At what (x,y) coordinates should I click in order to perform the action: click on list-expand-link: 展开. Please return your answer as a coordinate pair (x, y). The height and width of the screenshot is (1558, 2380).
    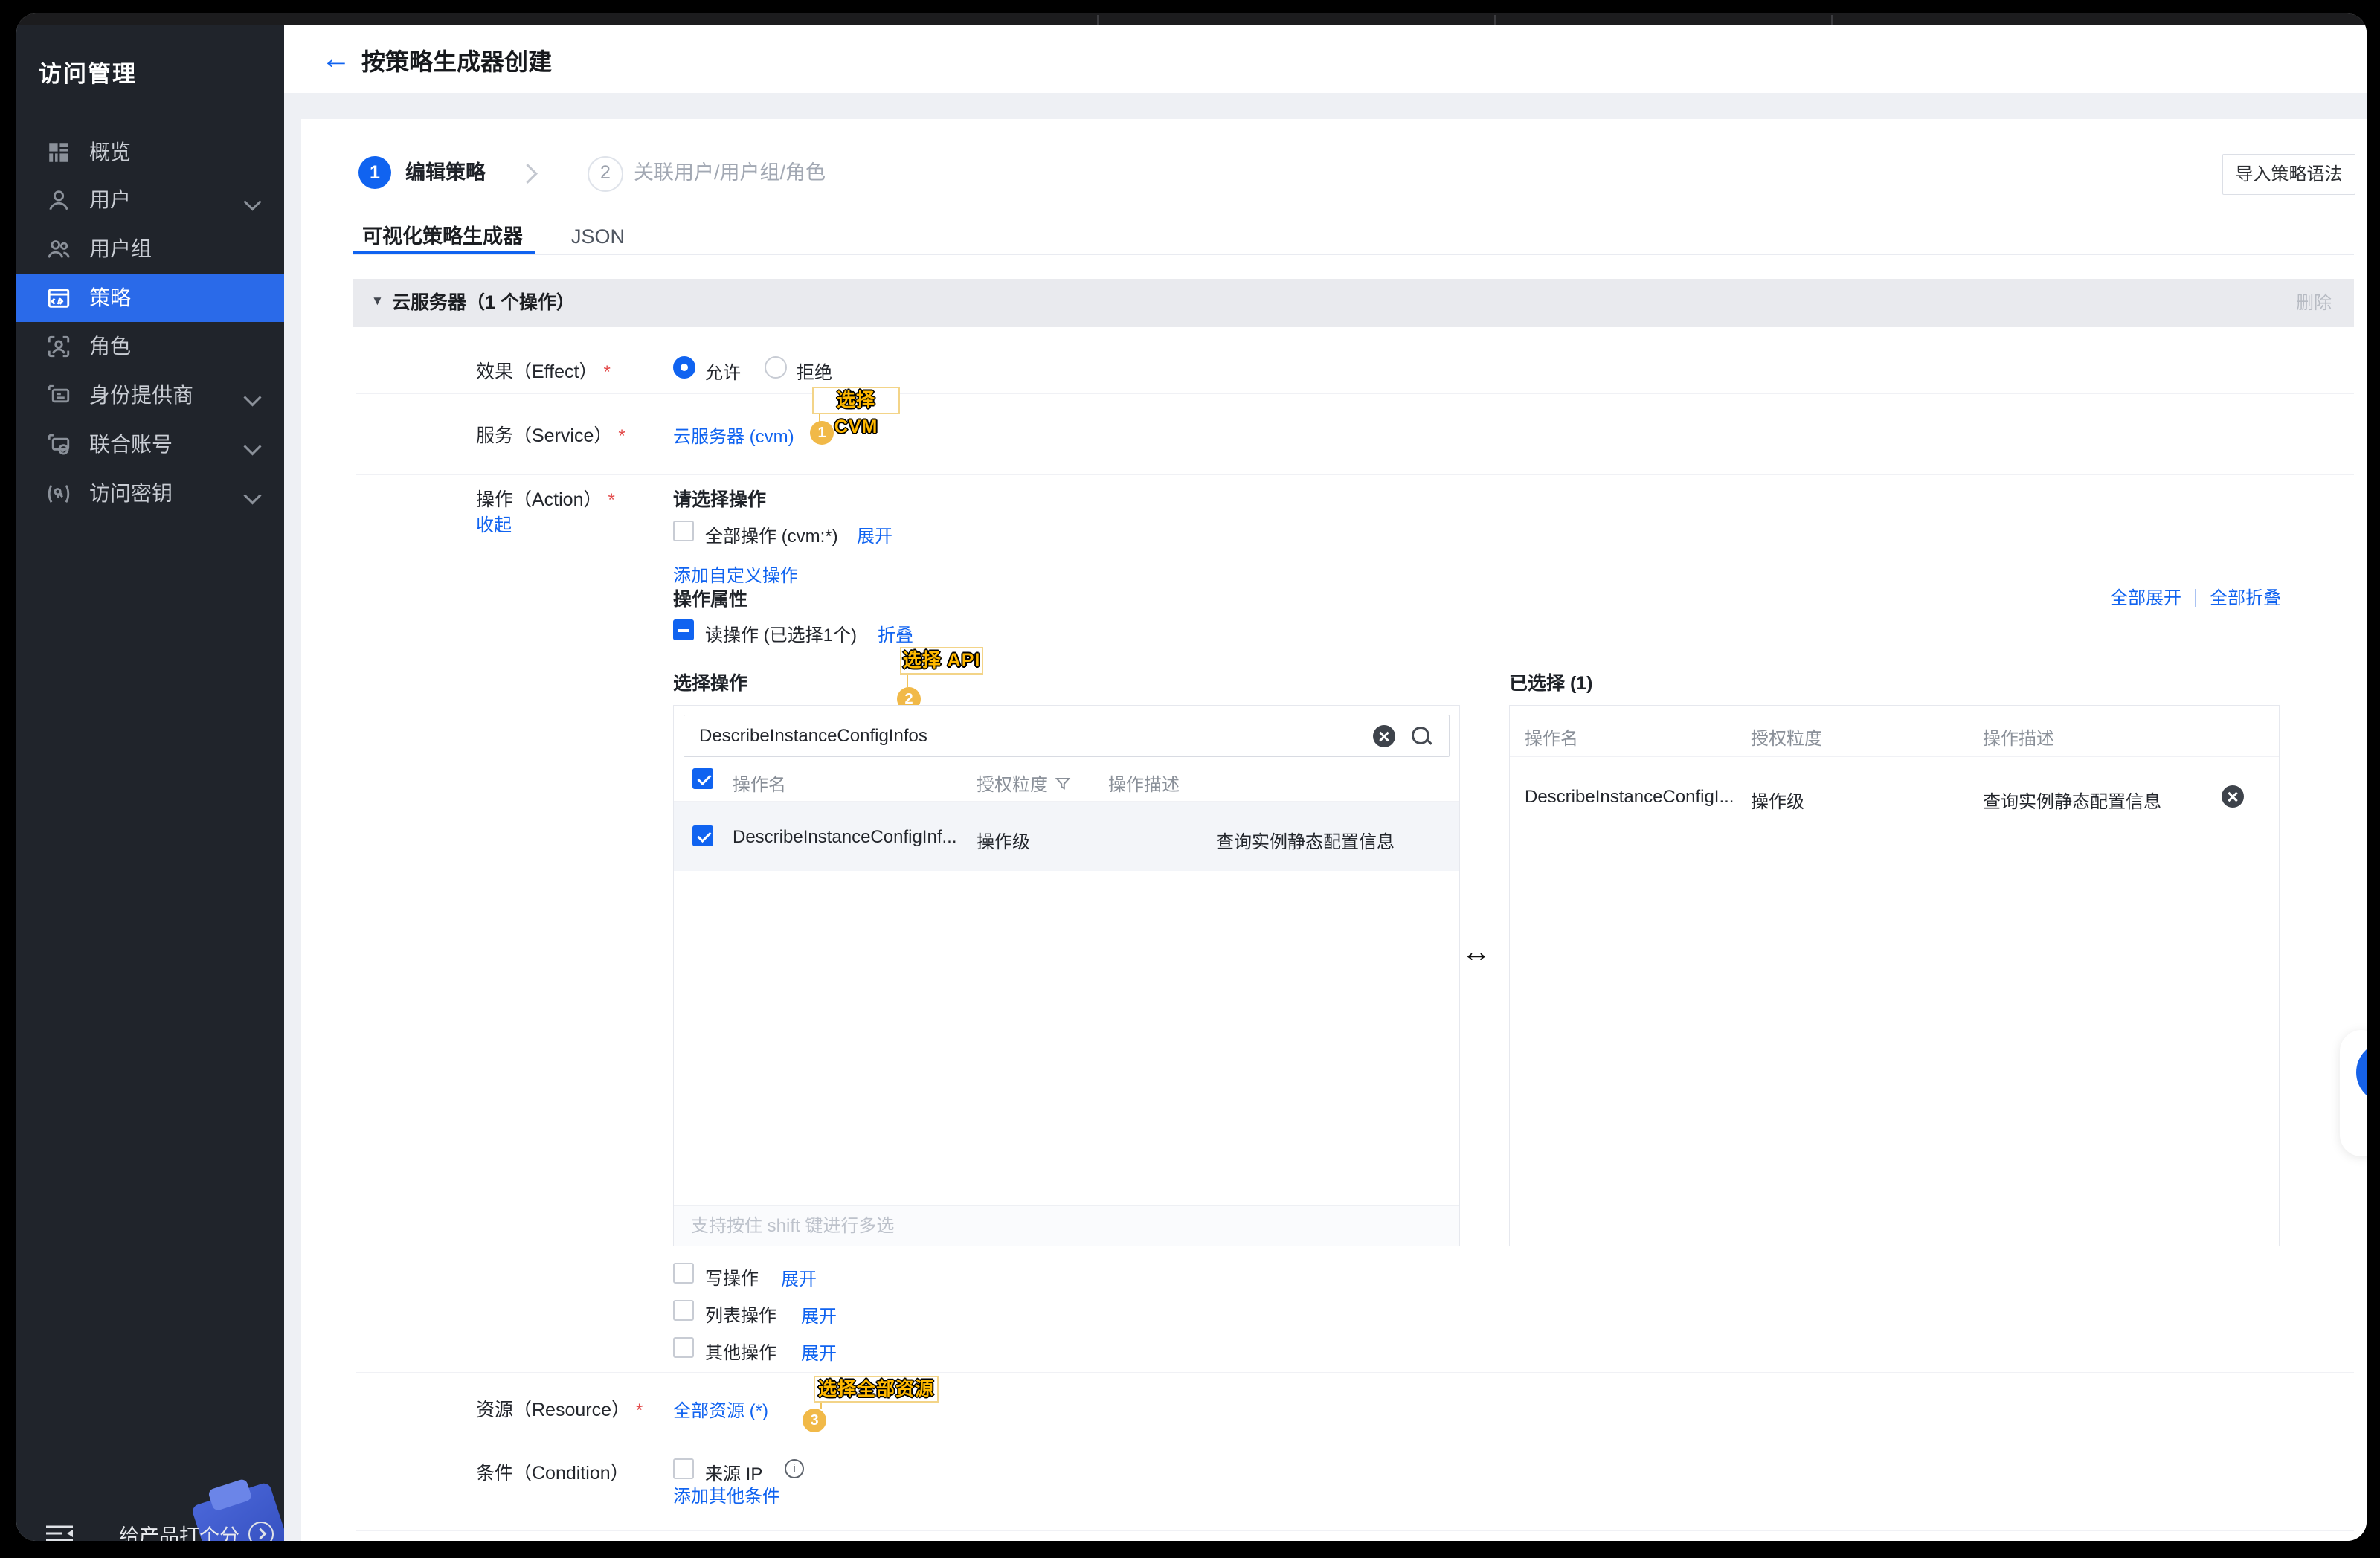
    Looking at the image, I should click on (819, 1317).